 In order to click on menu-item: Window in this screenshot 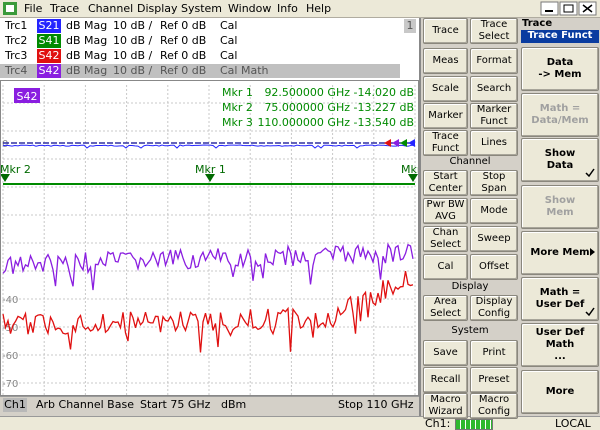, I will do `click(250, 8)`.